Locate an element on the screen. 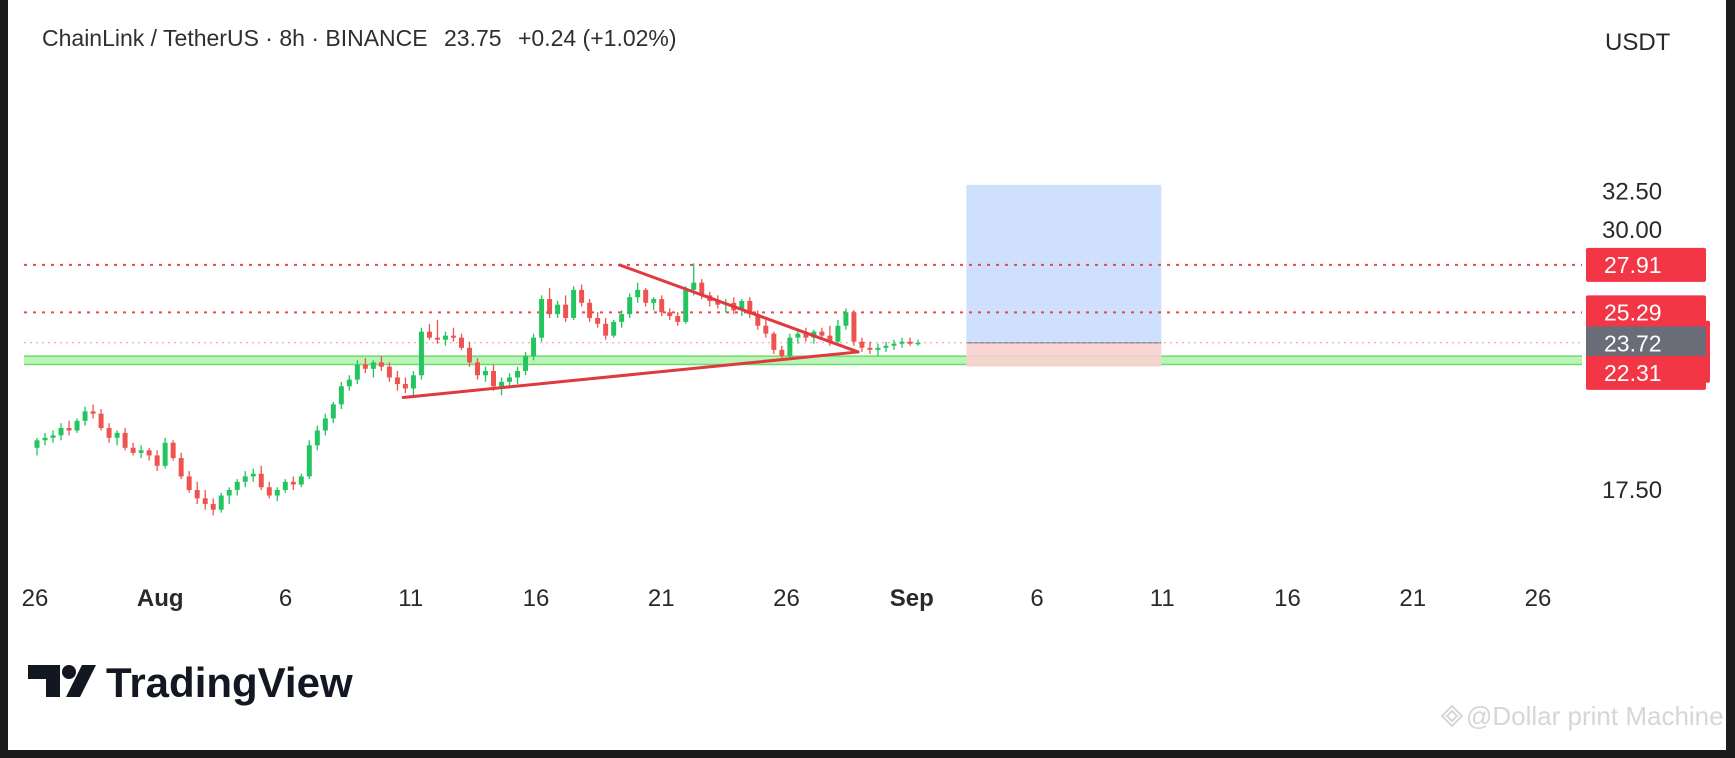  price-tag-box is located at coordinates (1646, 264).